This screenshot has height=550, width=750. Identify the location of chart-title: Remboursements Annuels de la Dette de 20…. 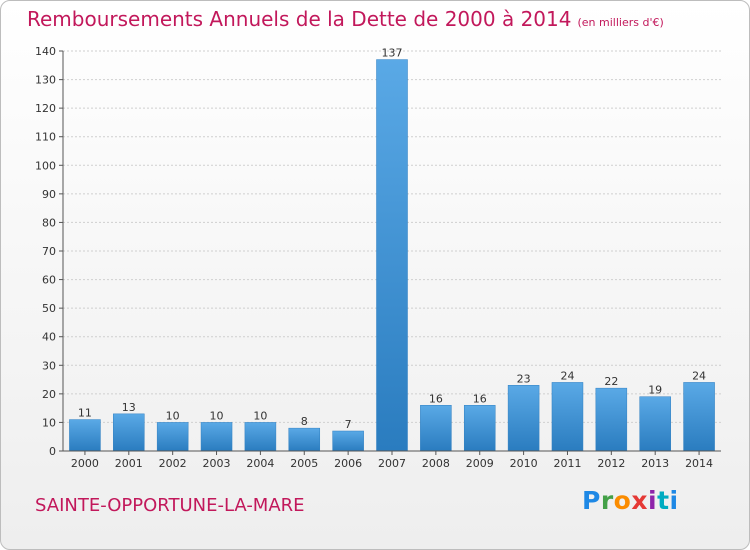
(345, 19).